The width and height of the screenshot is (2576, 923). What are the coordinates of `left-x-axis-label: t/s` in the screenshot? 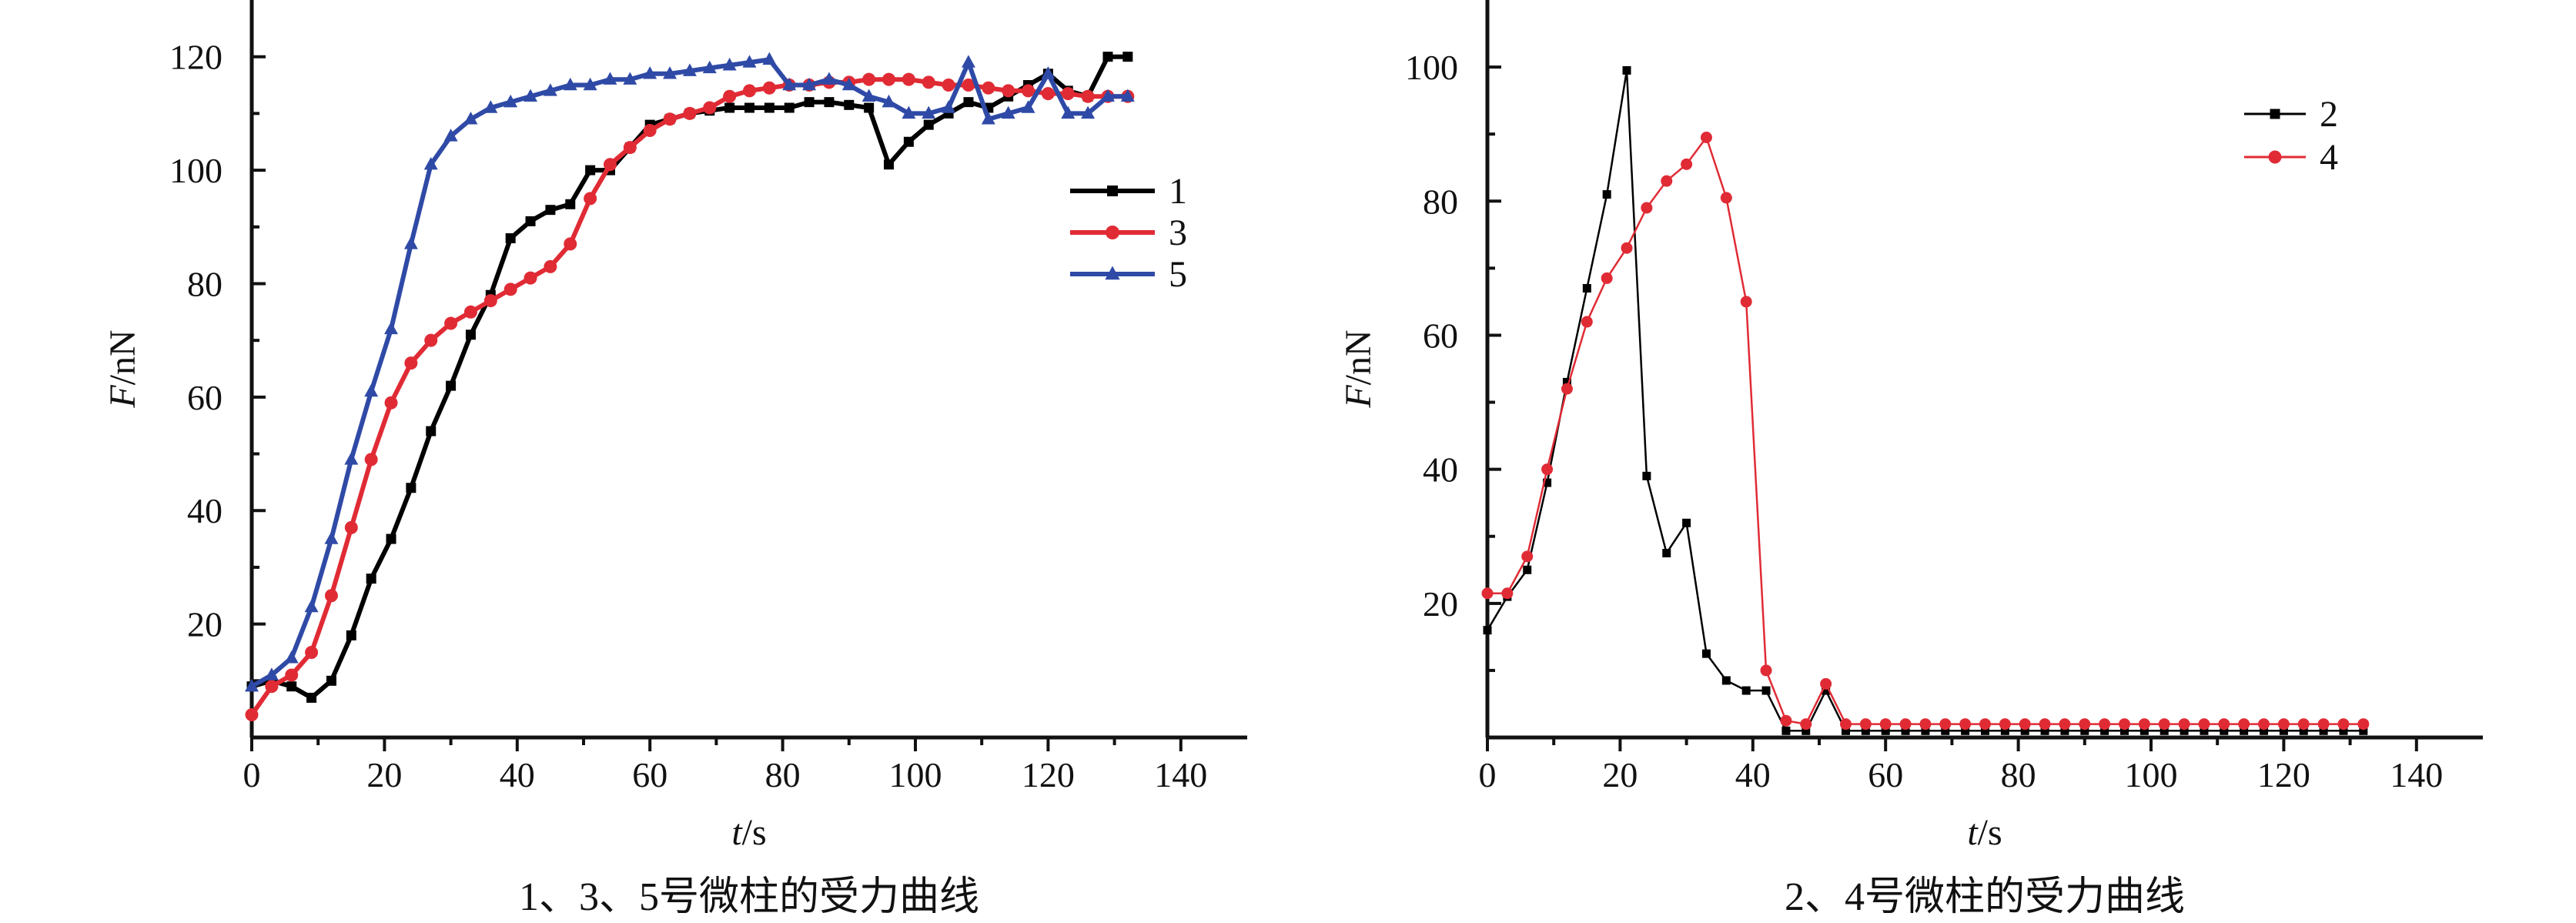 It's located at (749, 832).